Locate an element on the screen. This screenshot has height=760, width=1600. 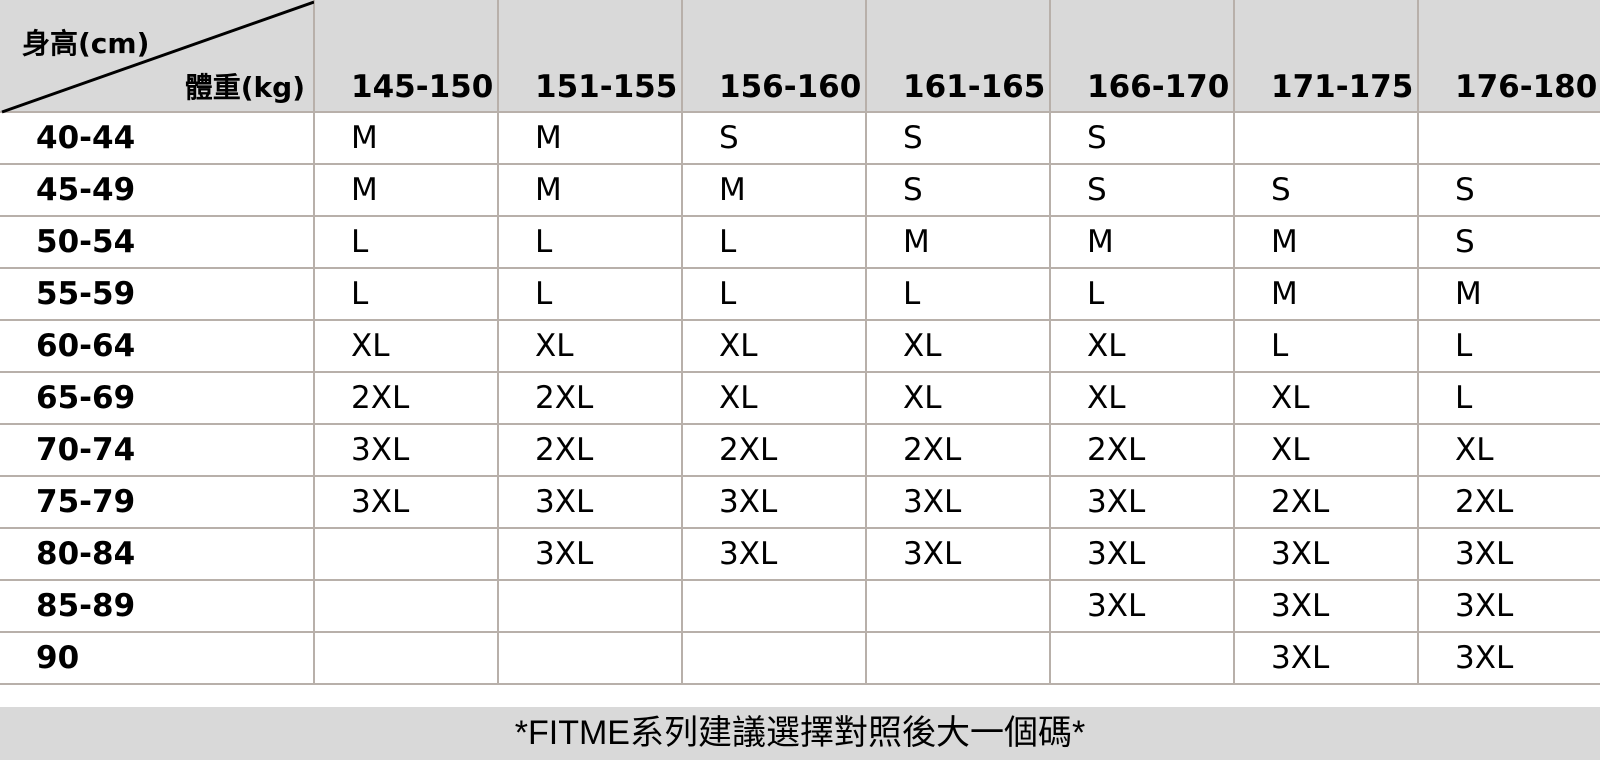
weight-range: 70-74 is located at coordinates (157, 450).